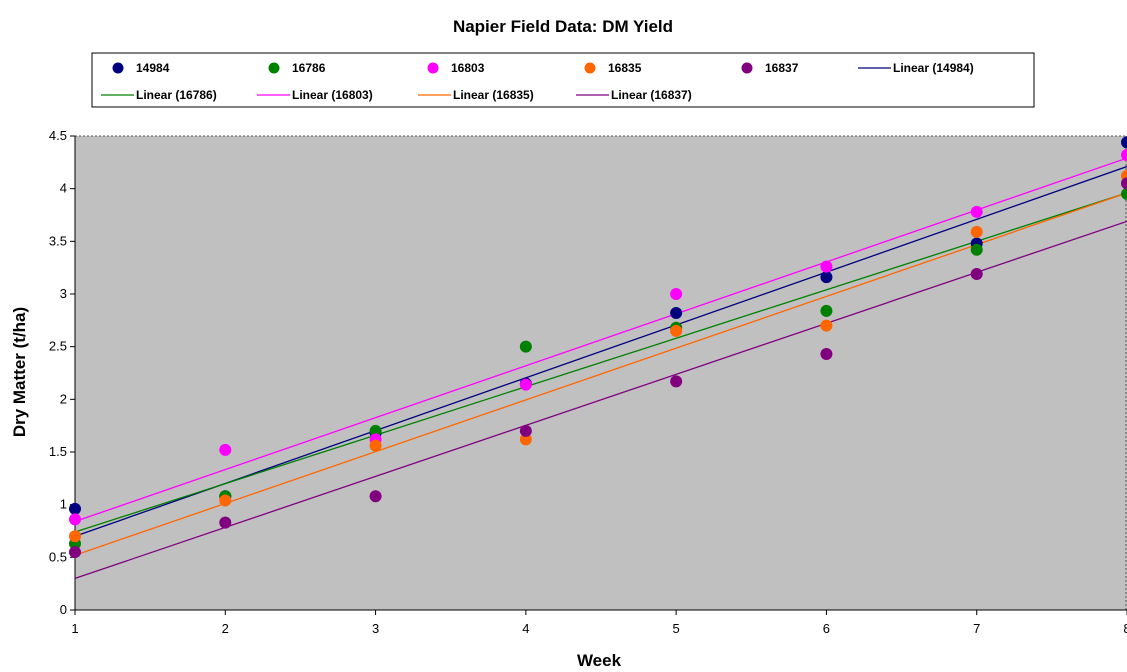 This screenshot has height=672, width=1127. I want to click on y-tick-label: 4.5, so click(58, 135).